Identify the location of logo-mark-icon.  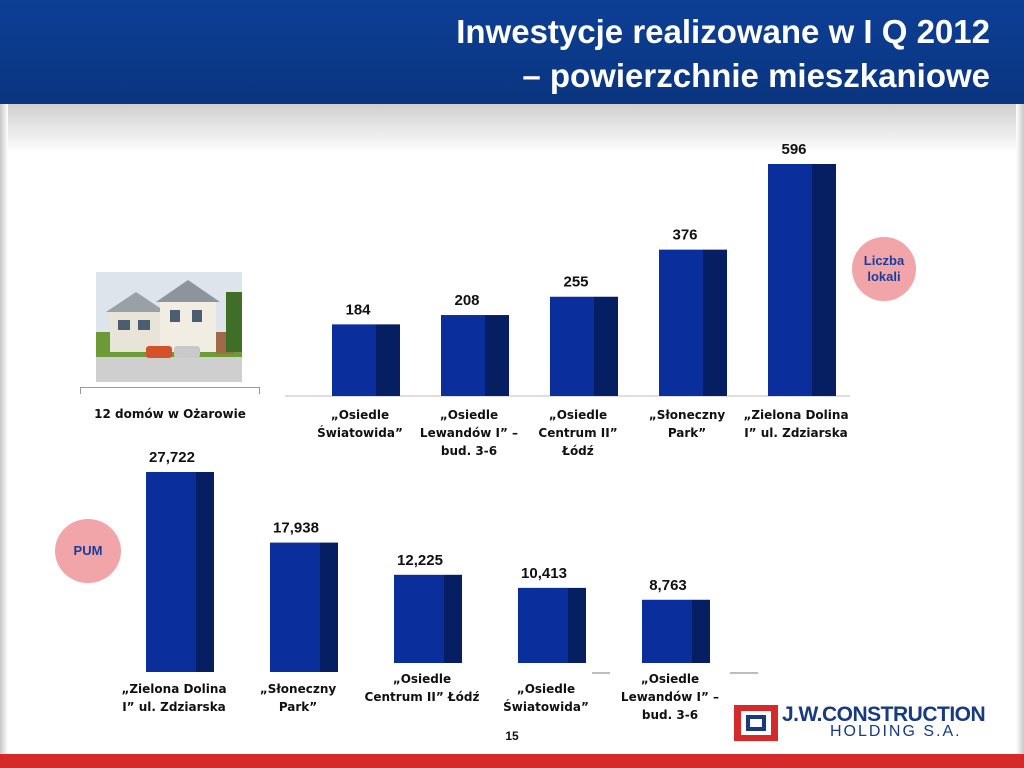
(756, 723).